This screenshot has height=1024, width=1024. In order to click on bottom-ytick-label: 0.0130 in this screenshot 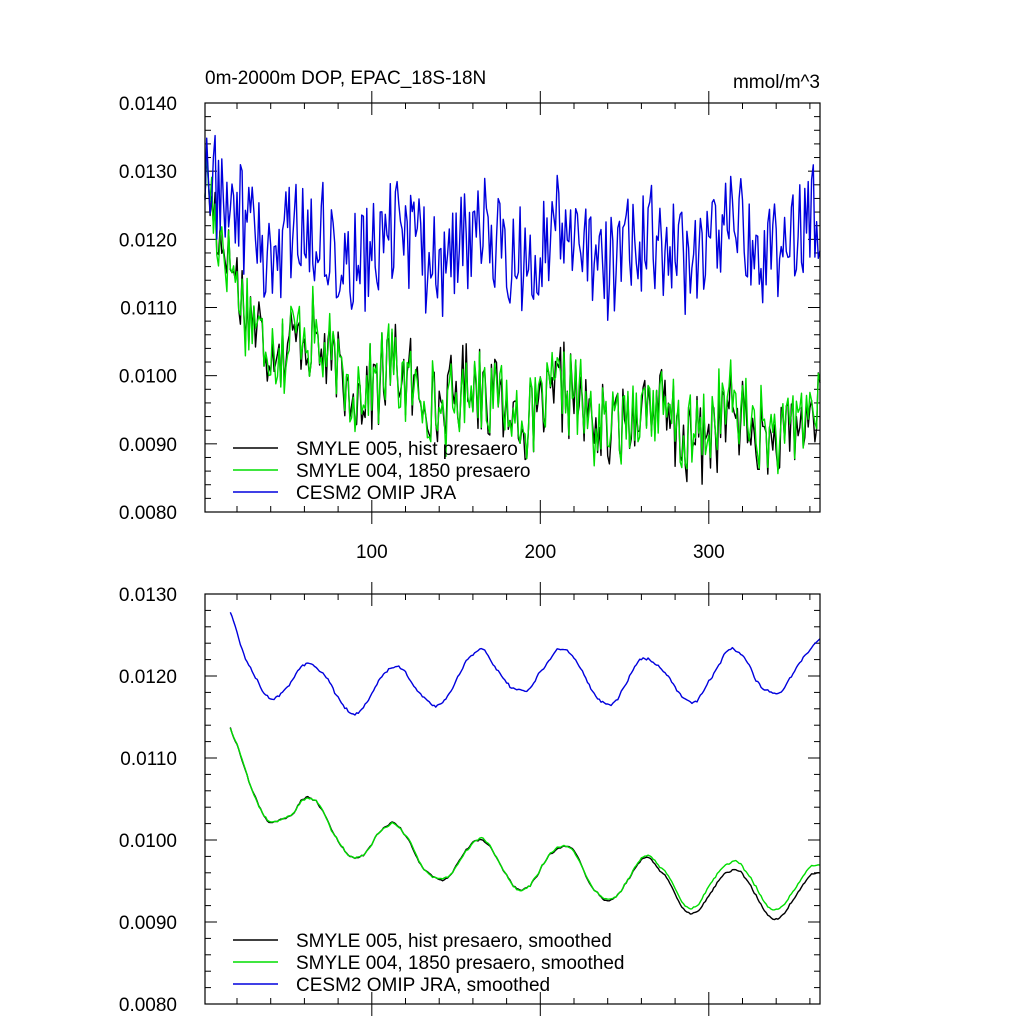, I will do `click(148, 595)`.